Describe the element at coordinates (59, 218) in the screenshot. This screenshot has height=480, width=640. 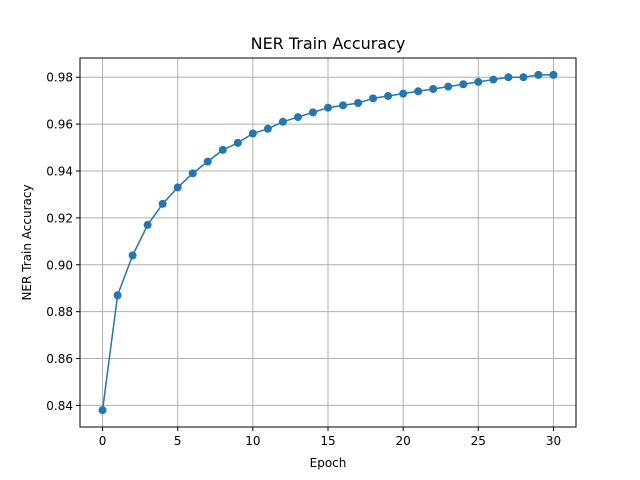
I see `y-tick-label: 0.92` at that location.